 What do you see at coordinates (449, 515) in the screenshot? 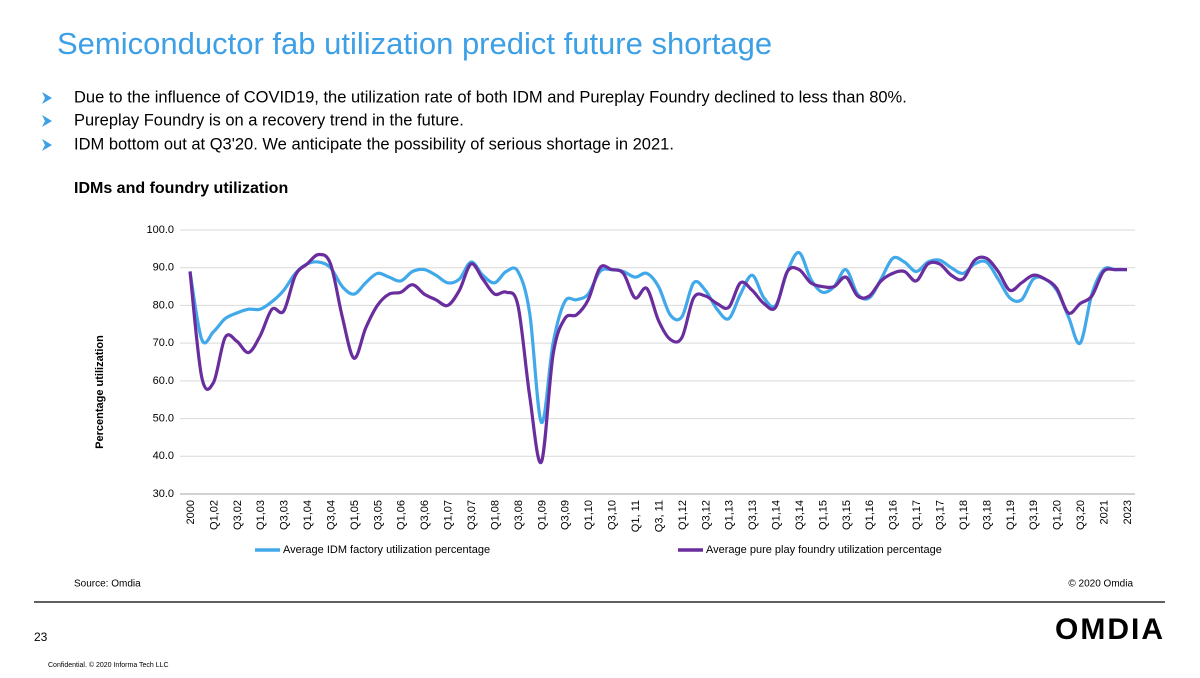
I see `x-tick-label: Q1,07` at bounding box center [449, 515].